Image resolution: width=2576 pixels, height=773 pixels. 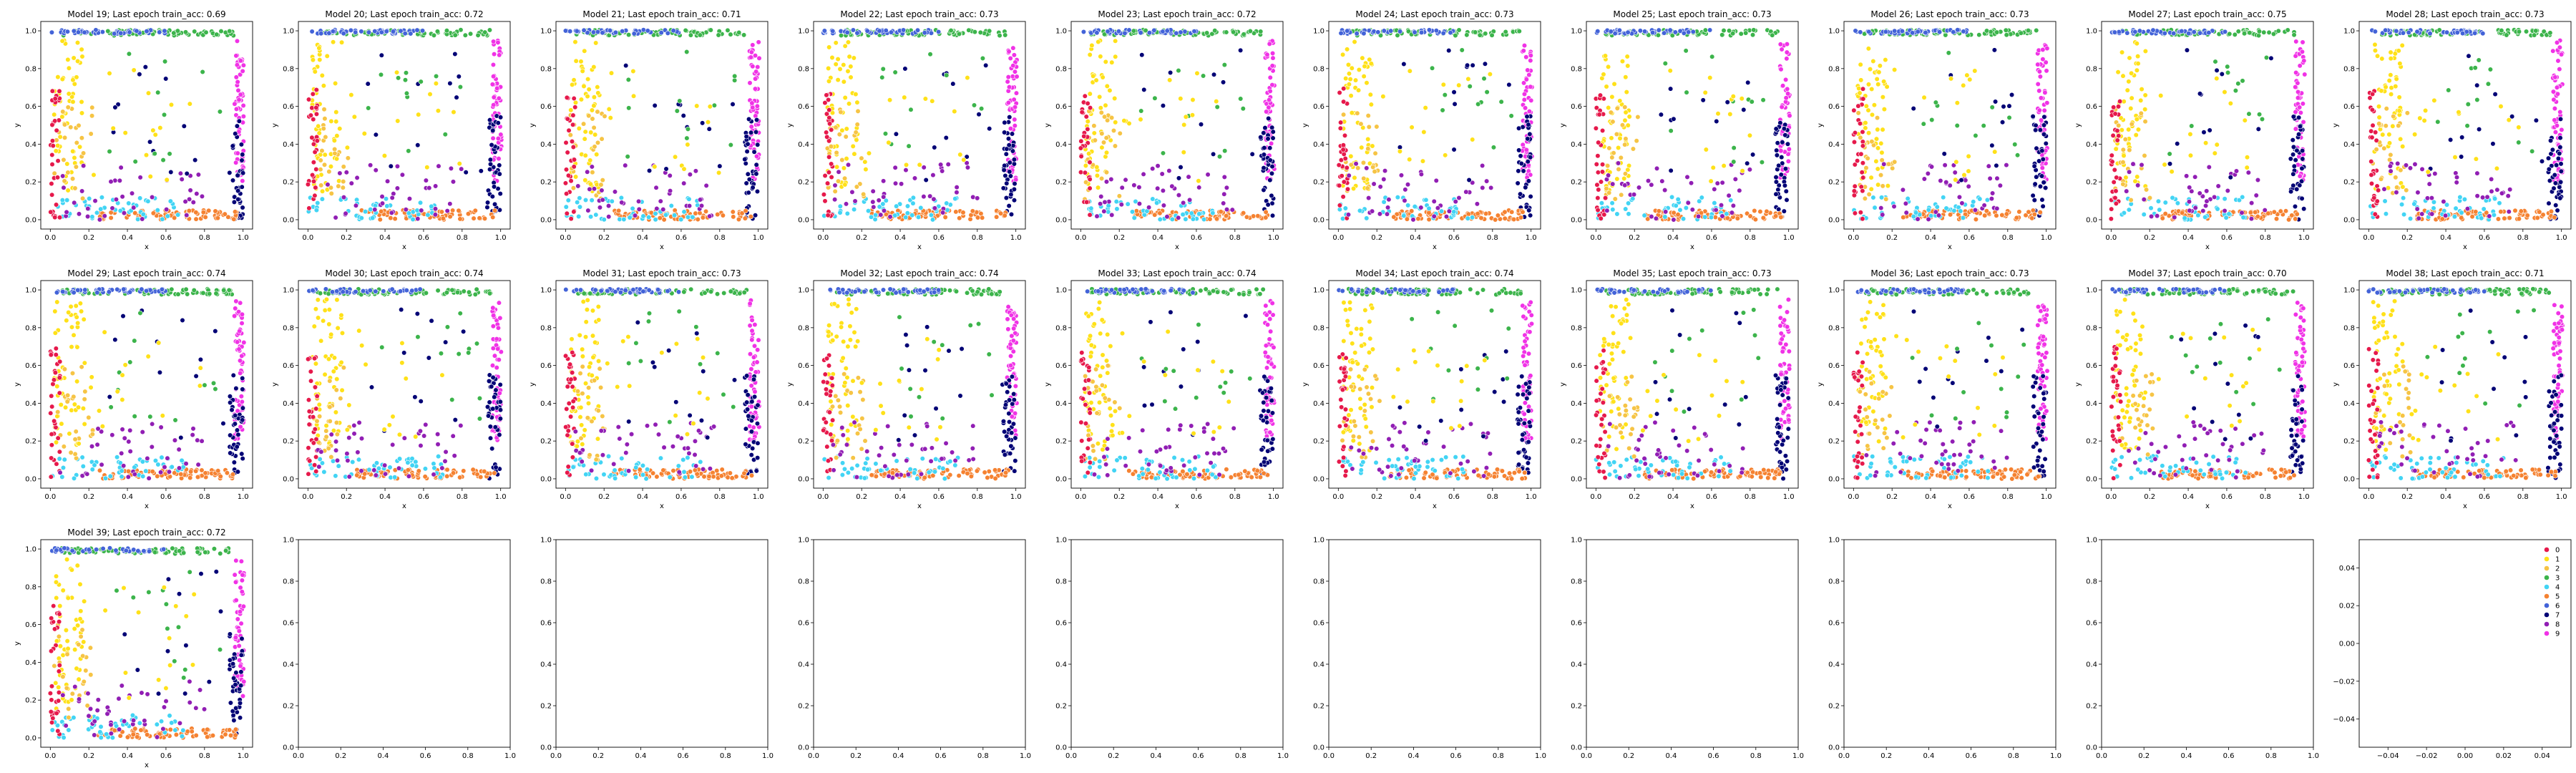 What do you see at coordinates (2091, 145) in the screenshot?
I see `y-tick-label: 0.4` at bounding box center [2091, 145].